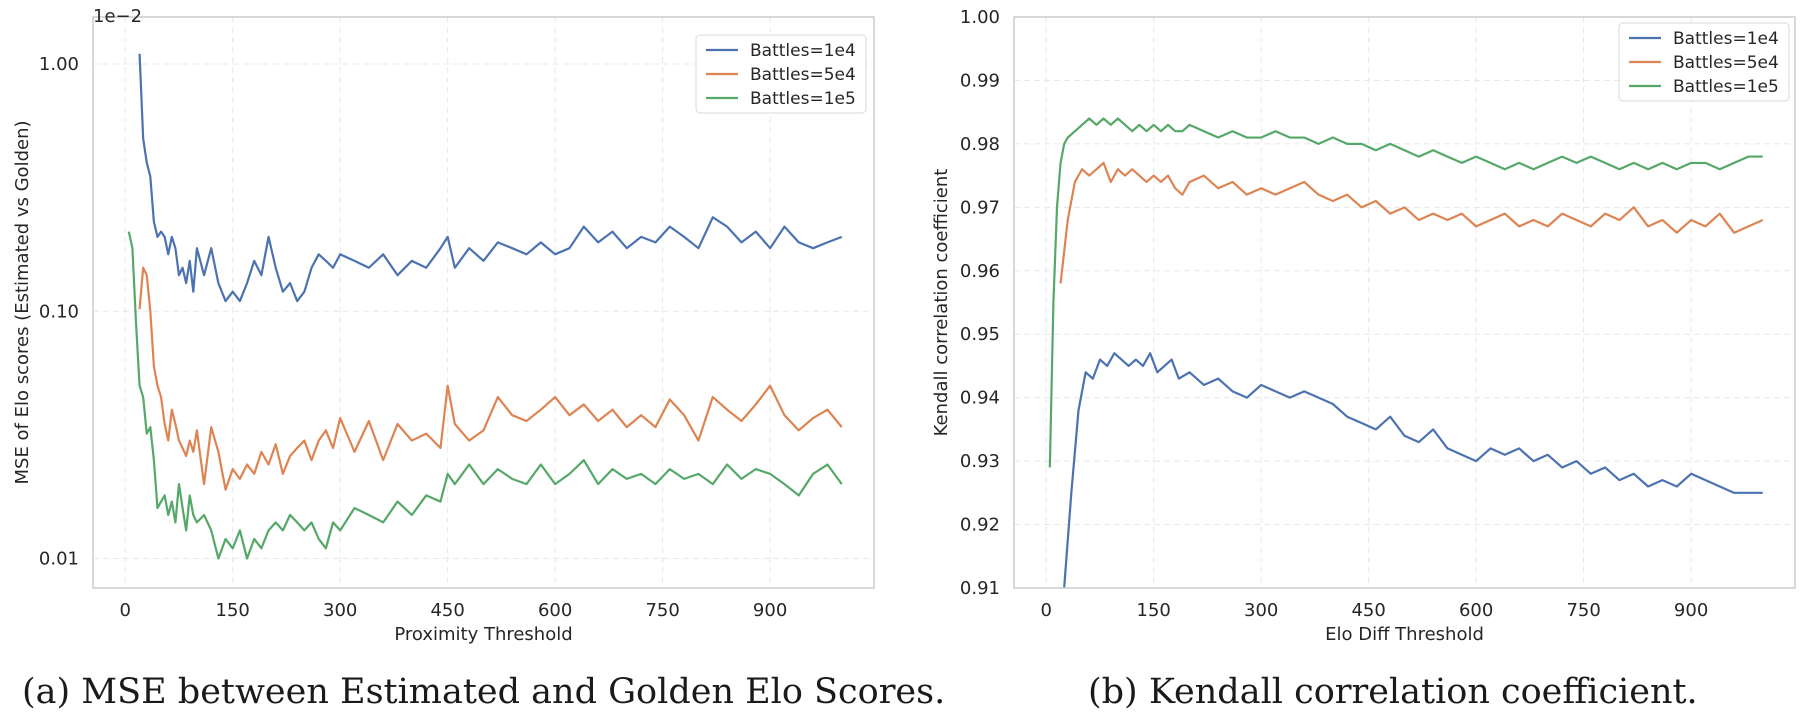  What do you see at coordinates (980, 144) in the screenshot?
I see `y-tick-label: 0.98` at bounding box center [980, 144].